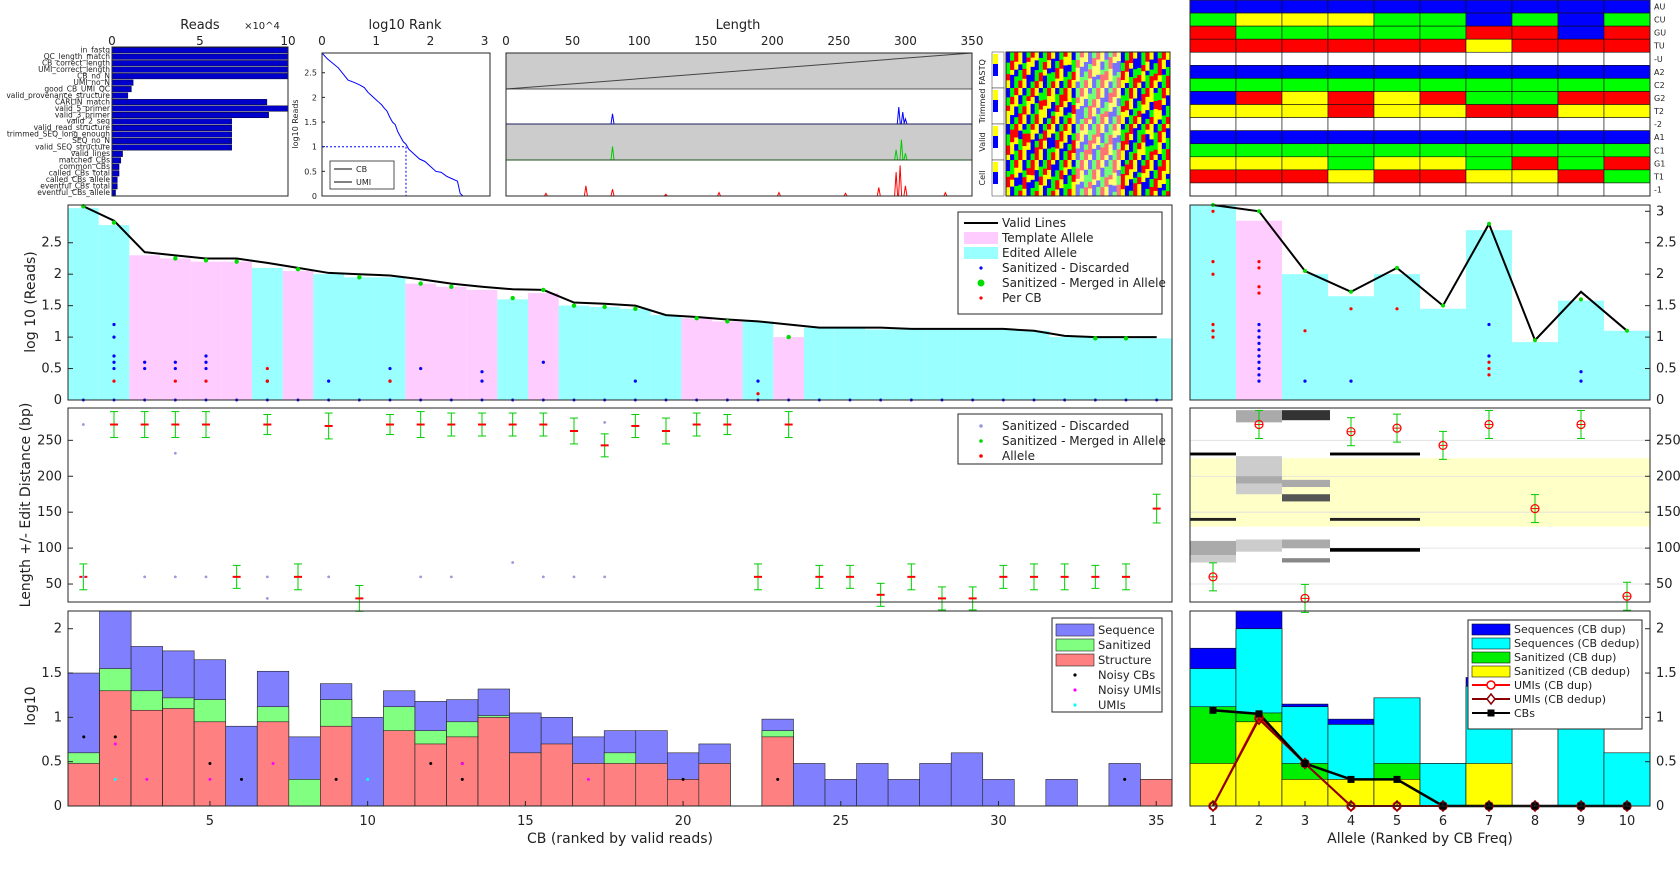 This screenshot has height=875, width=1680. Describe the element at coordinates (31, 705) in the screenshot. I see `main-bot-ylabel: log10` at that location.